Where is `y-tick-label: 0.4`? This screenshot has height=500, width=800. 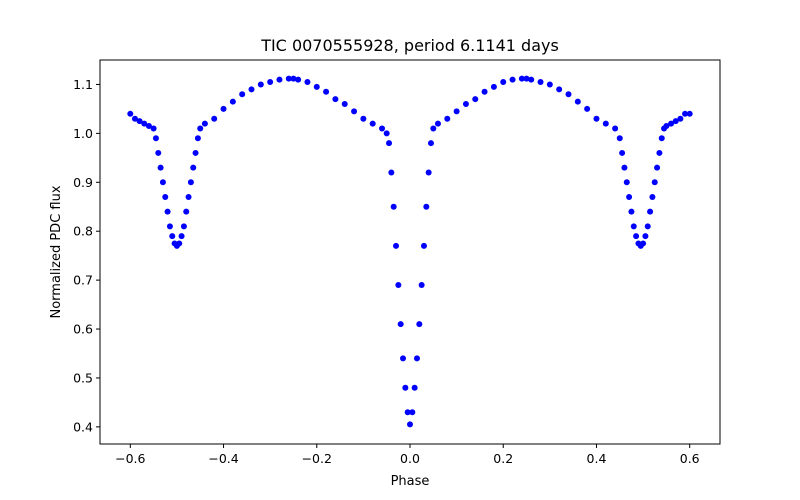
y-tick-label: 0.4 is located at coordinates (83, 426).